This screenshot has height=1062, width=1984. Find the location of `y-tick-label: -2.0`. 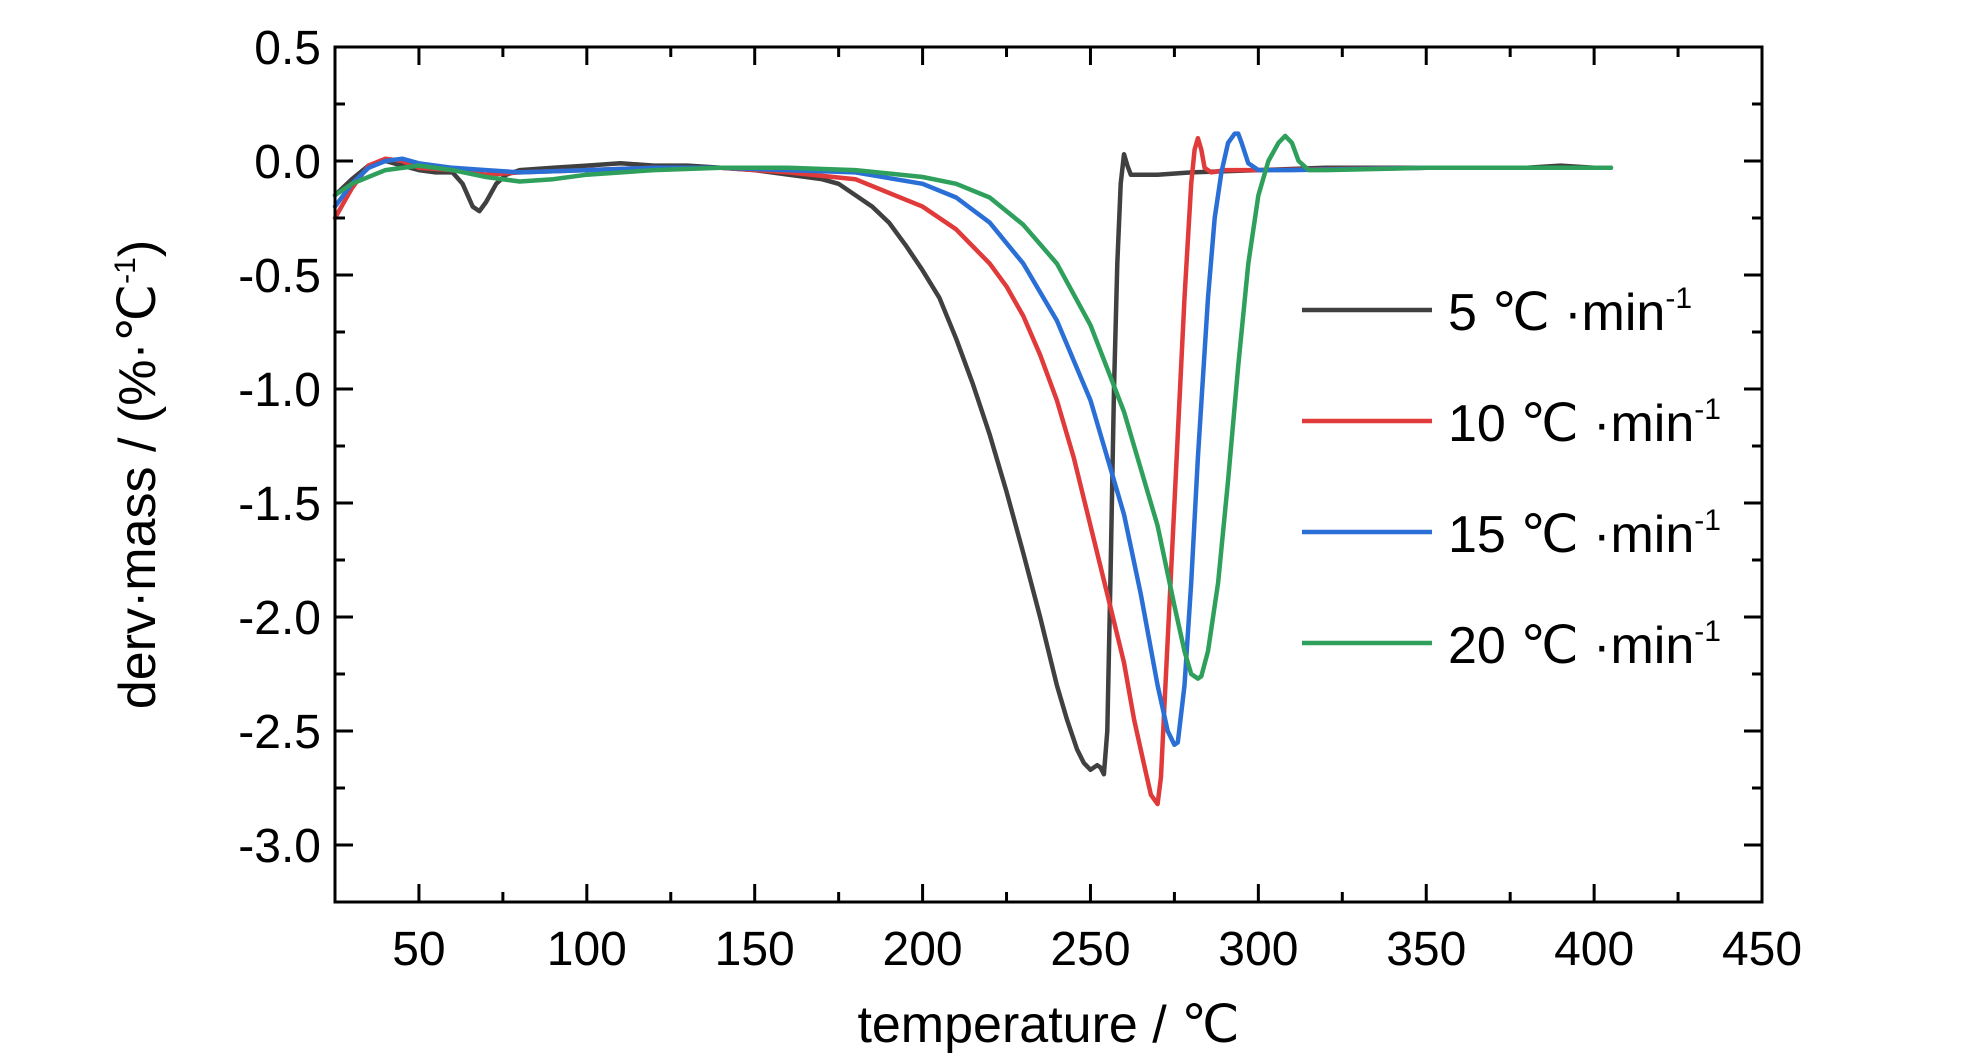

y-tick-label: -2.0 is located at coordinates (279, 618).